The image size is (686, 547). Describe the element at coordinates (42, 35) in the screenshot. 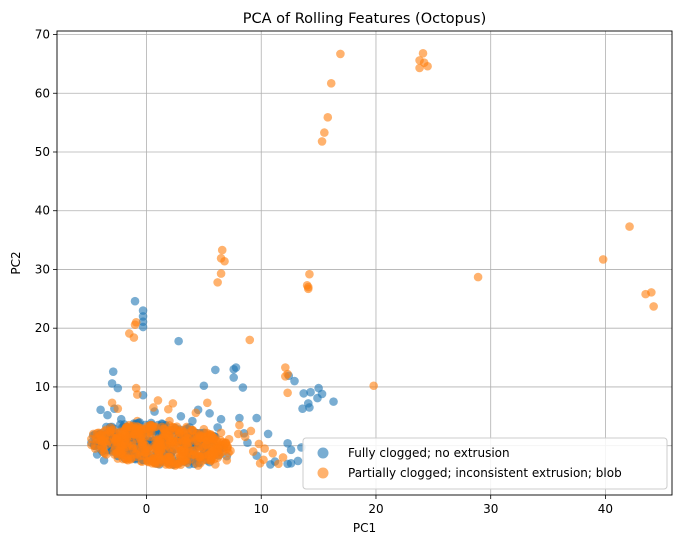

I see `y-tick-label: 70` at that location.